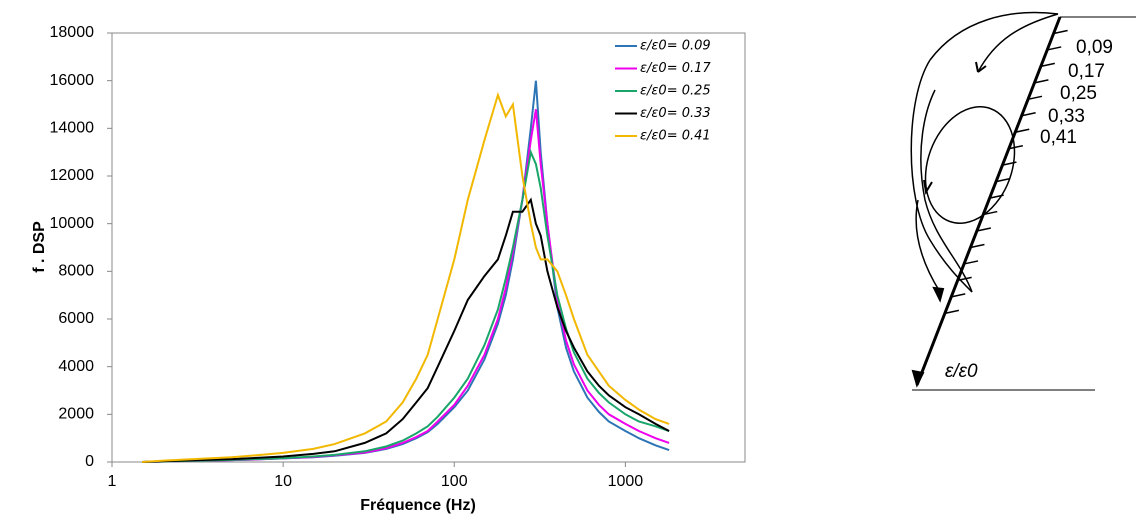  I want to click on y-tick-label: 6000, so click(76, 318).